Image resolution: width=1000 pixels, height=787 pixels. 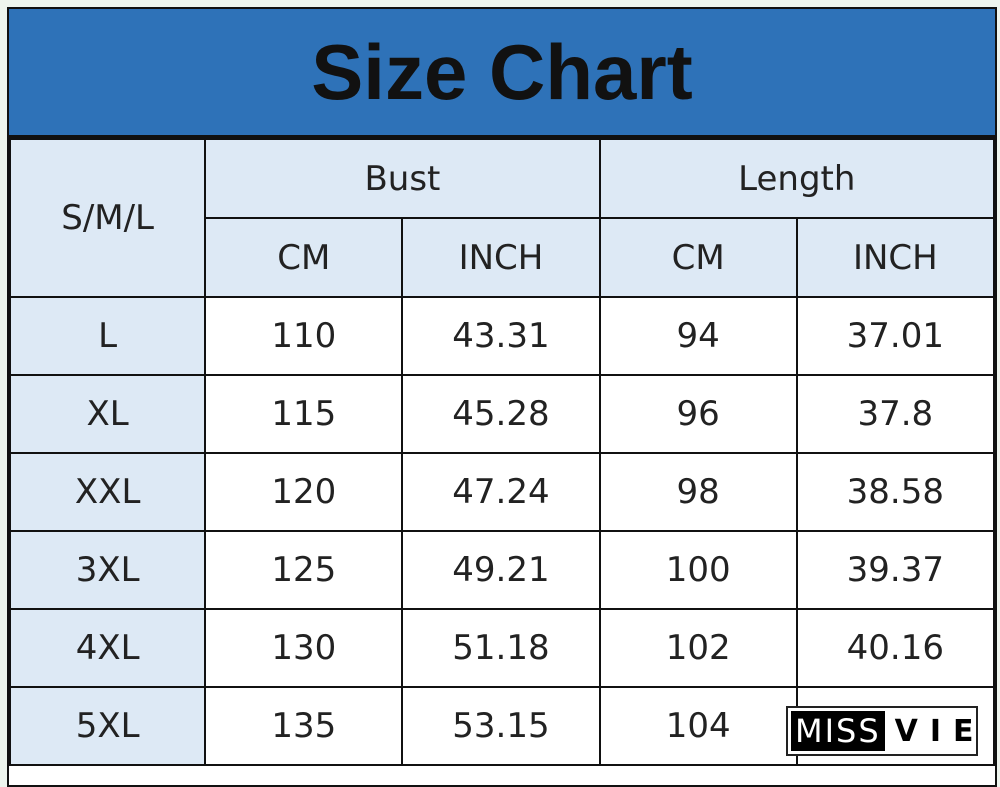 I want to click on value-cell-bust-inch: 47.24, so click(x=501, y=492).